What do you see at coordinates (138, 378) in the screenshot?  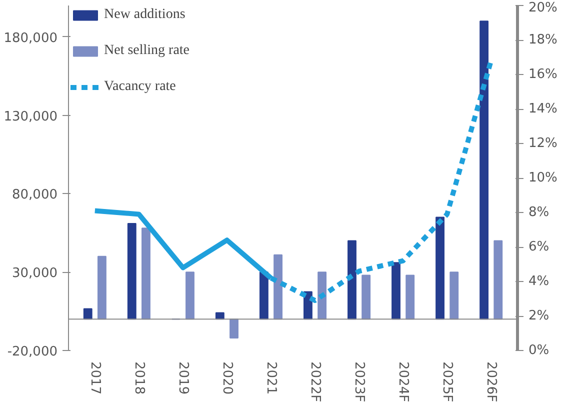 I see `x-tick-label: 2018` at bounding box center [138, 378].